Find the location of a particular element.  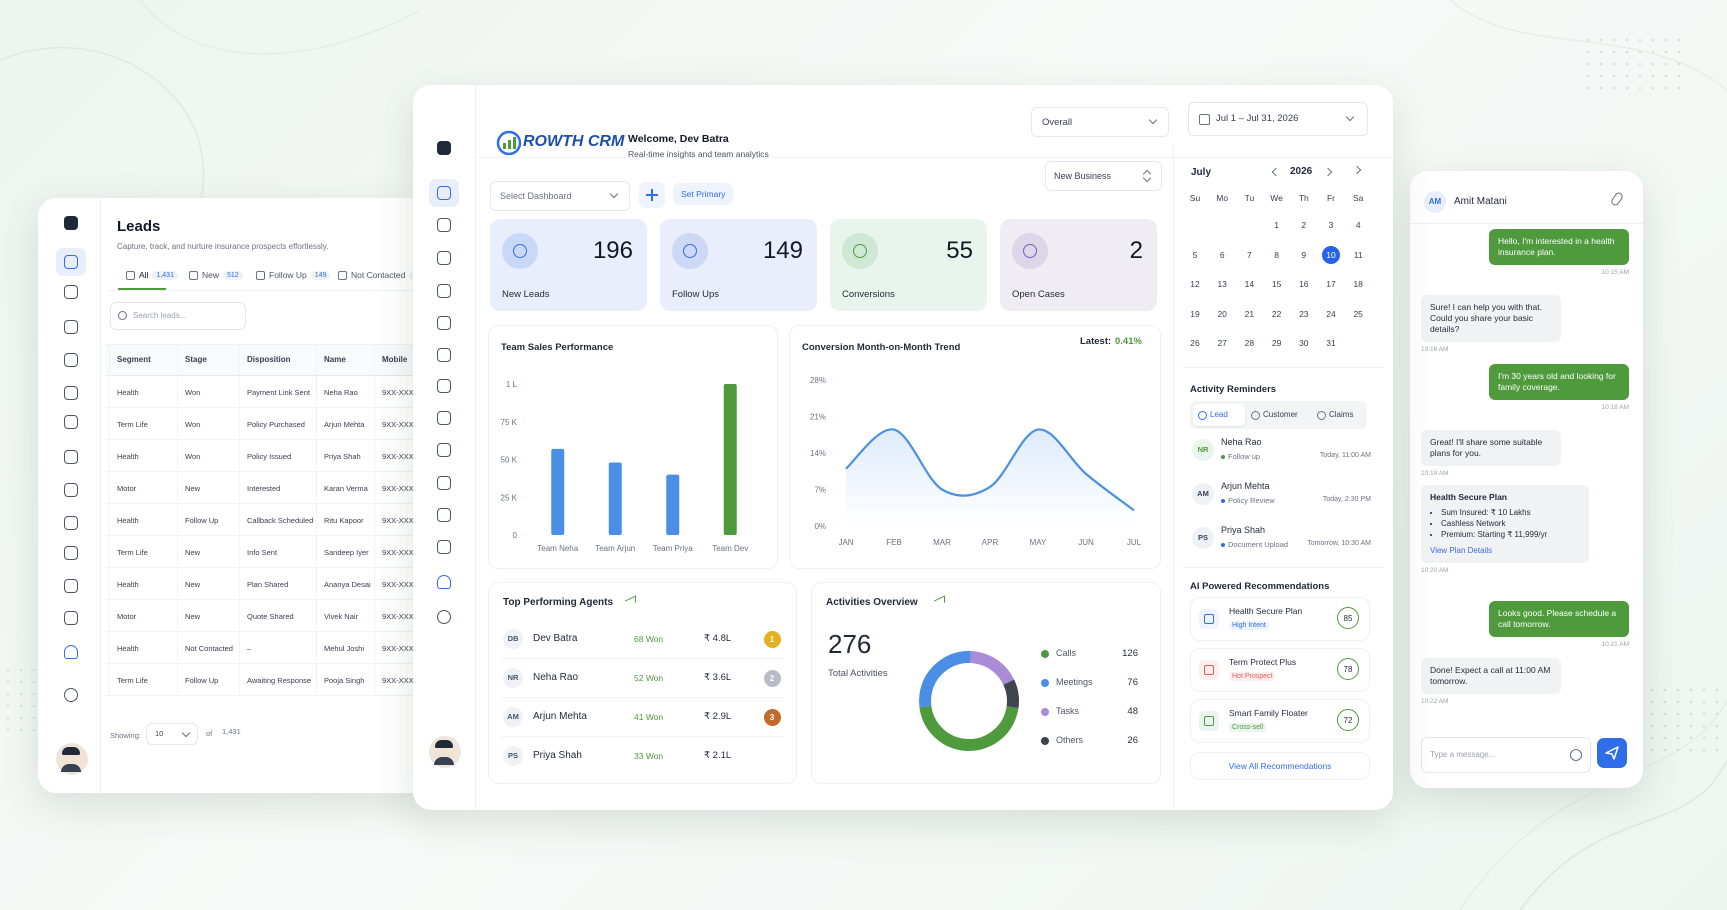

filter-tab: Follow Up 149 is located at coordinates (293, 275).